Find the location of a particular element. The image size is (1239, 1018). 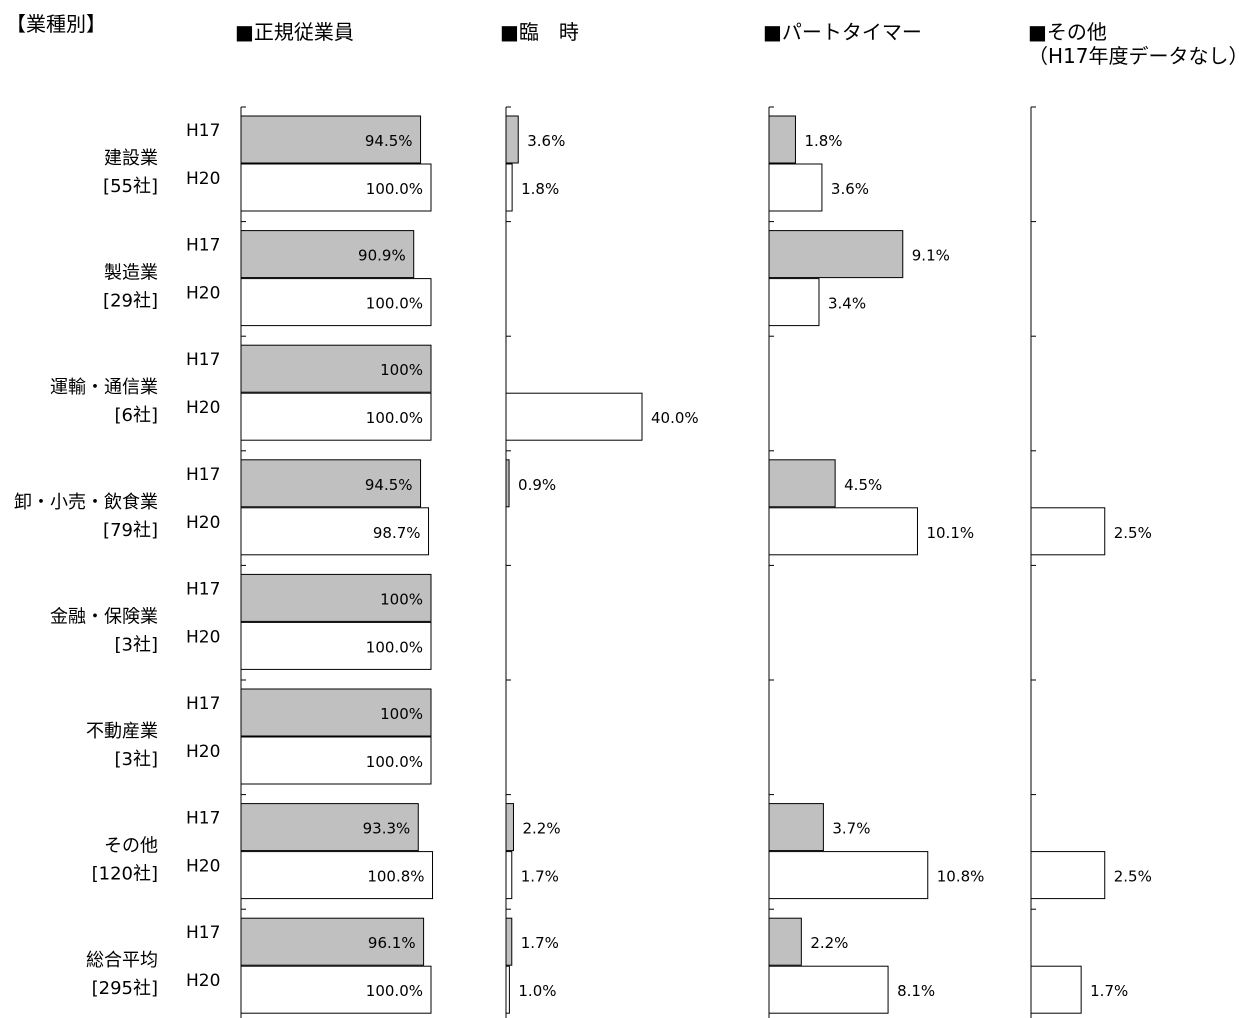

bar-value-label: 1.0% is located at coordinates (537, 991).